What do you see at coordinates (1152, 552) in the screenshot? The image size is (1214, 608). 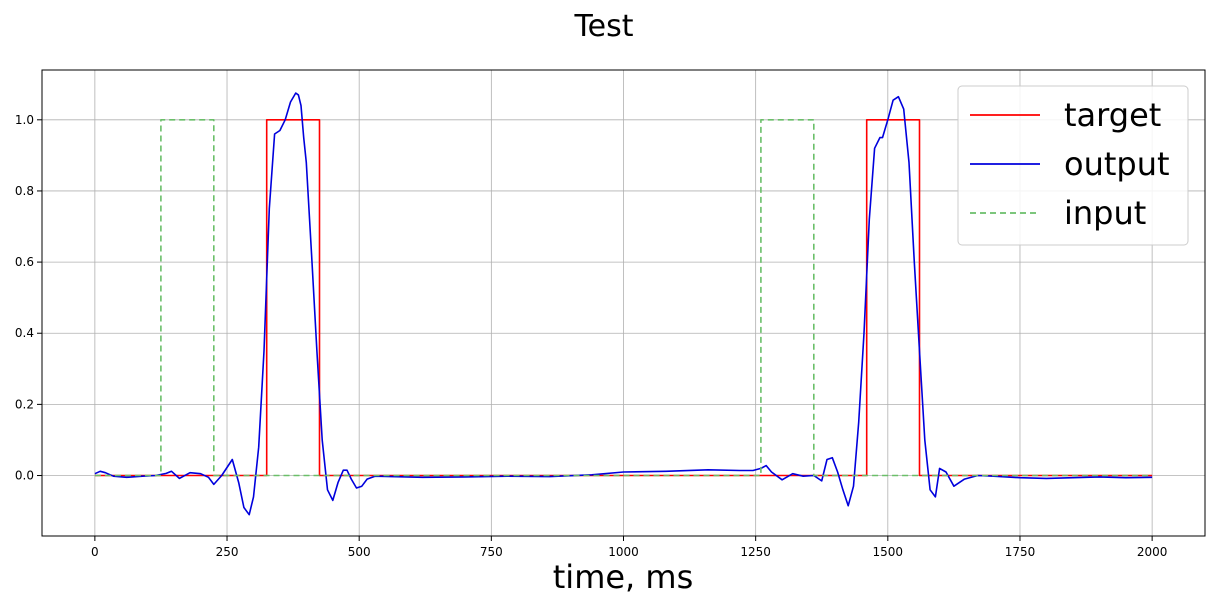 I see `x-tick-label: 2000` at bounding box center [1152, 552].